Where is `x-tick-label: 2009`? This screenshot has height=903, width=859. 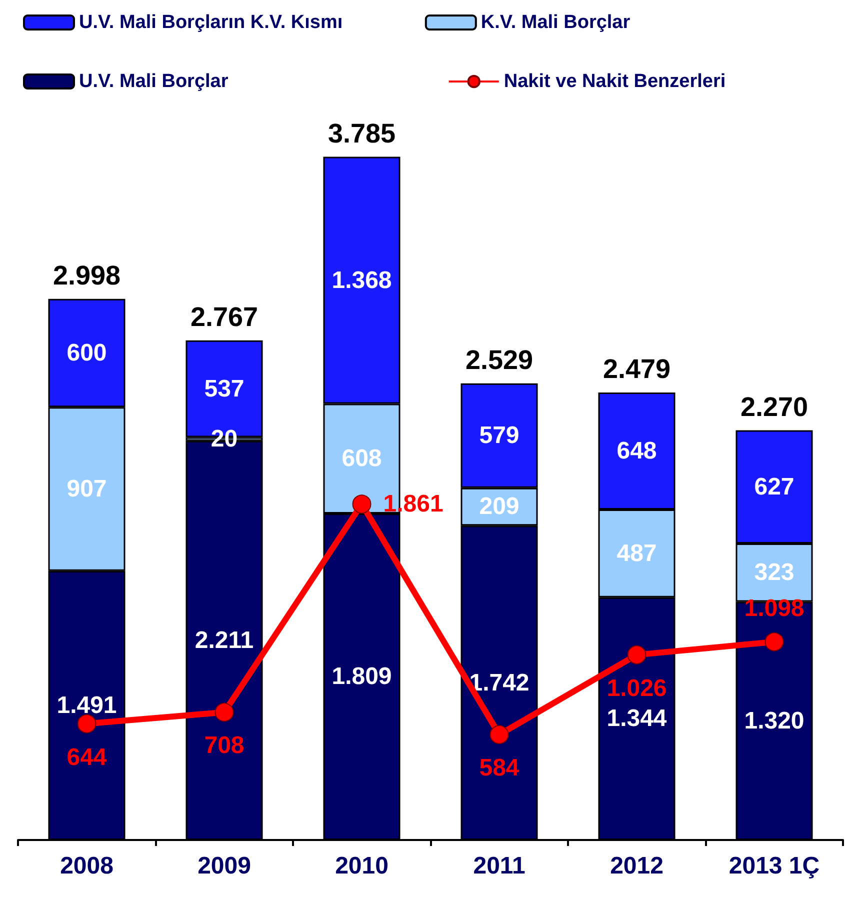 x-tick-label: 2009 is located at coordinates (224, 866).